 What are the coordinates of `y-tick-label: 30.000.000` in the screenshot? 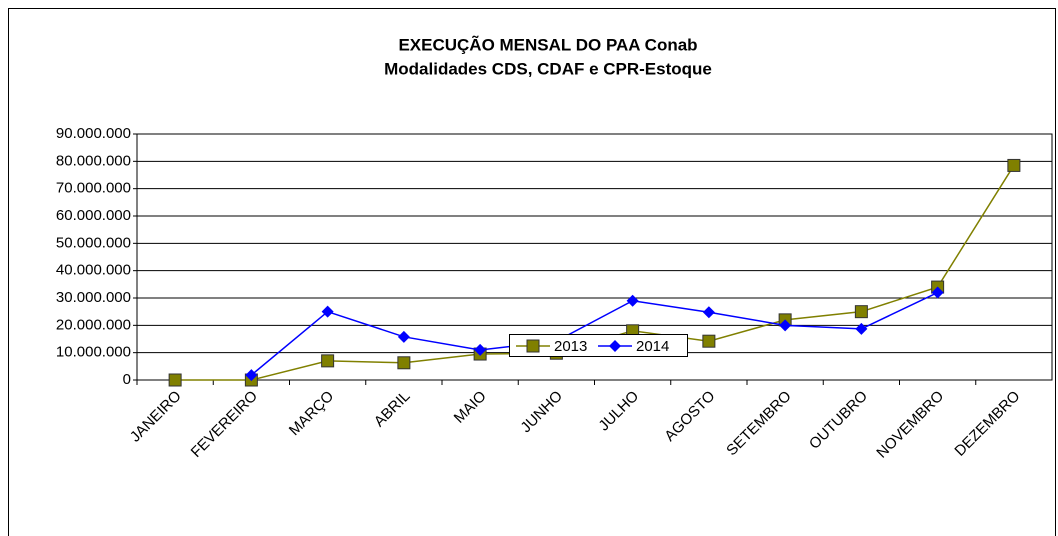 It's located at (93, 297).